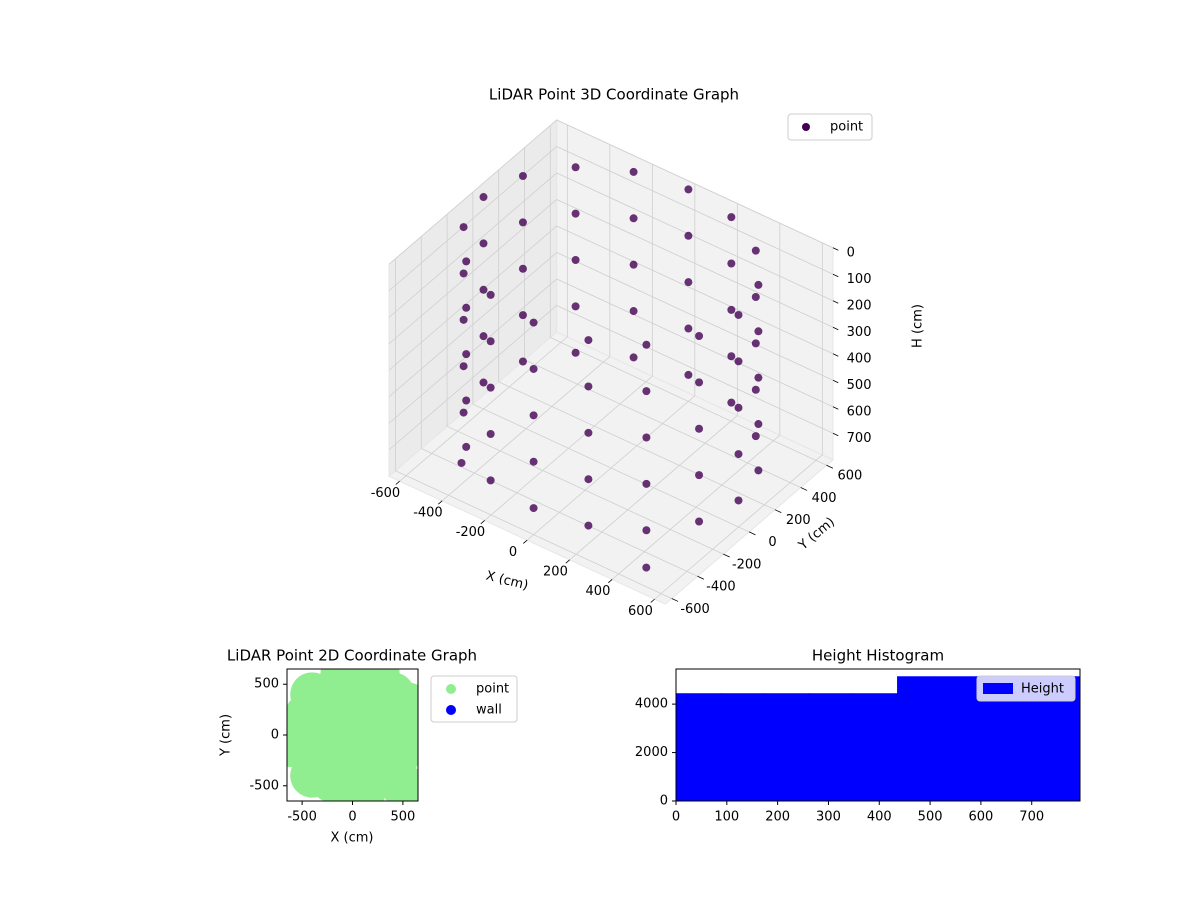  Describe the element at coordinates (726, 817) in the screenshot. I see `x-tick-label: 100` at that location.